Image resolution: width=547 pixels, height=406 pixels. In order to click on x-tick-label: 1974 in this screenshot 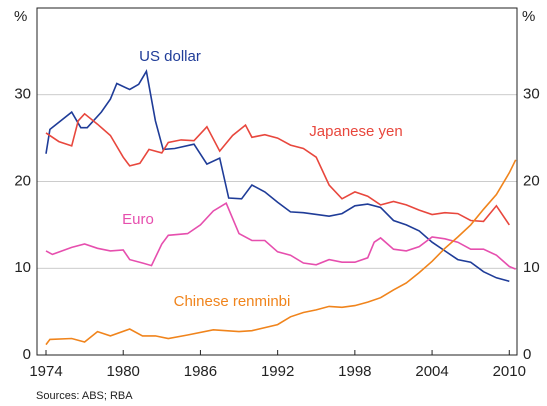, I will do `click(45, 371)`.